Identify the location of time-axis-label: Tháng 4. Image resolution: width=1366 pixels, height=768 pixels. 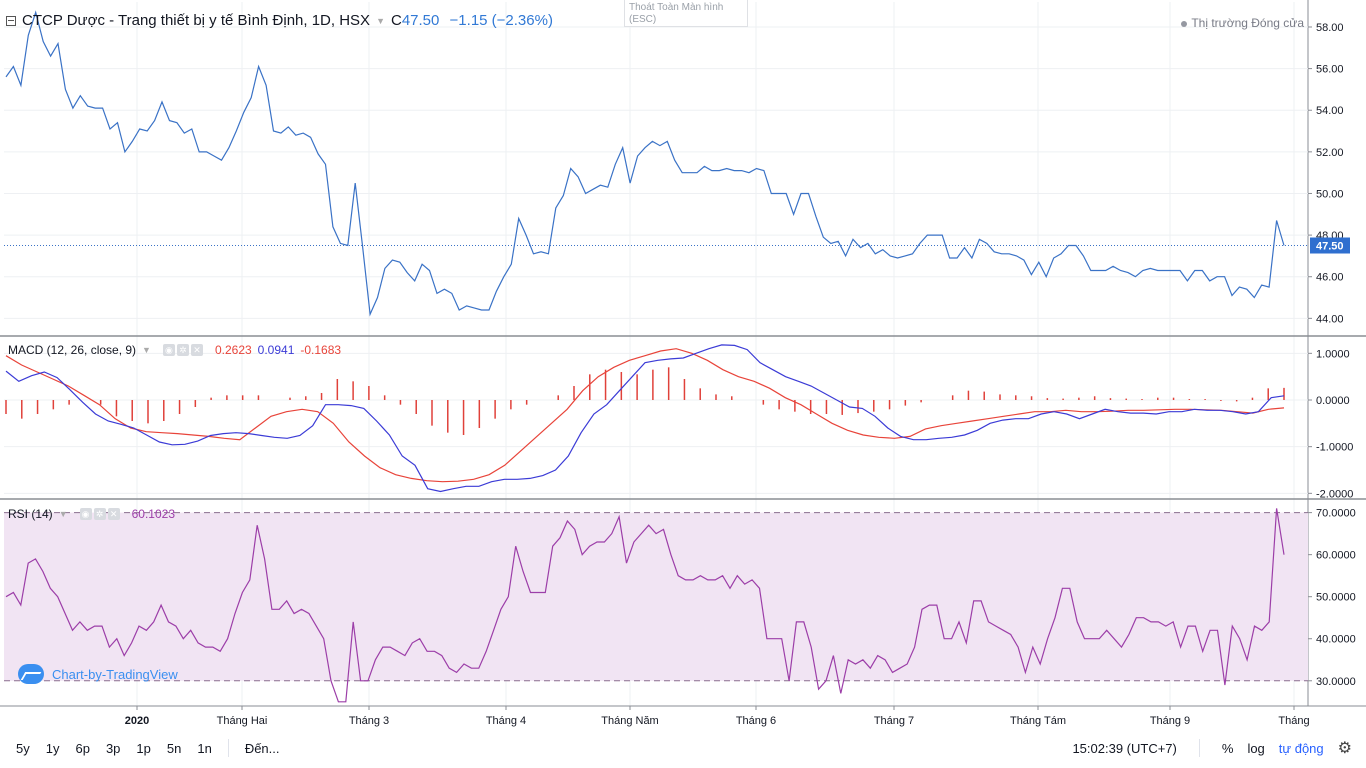
(506, 721).